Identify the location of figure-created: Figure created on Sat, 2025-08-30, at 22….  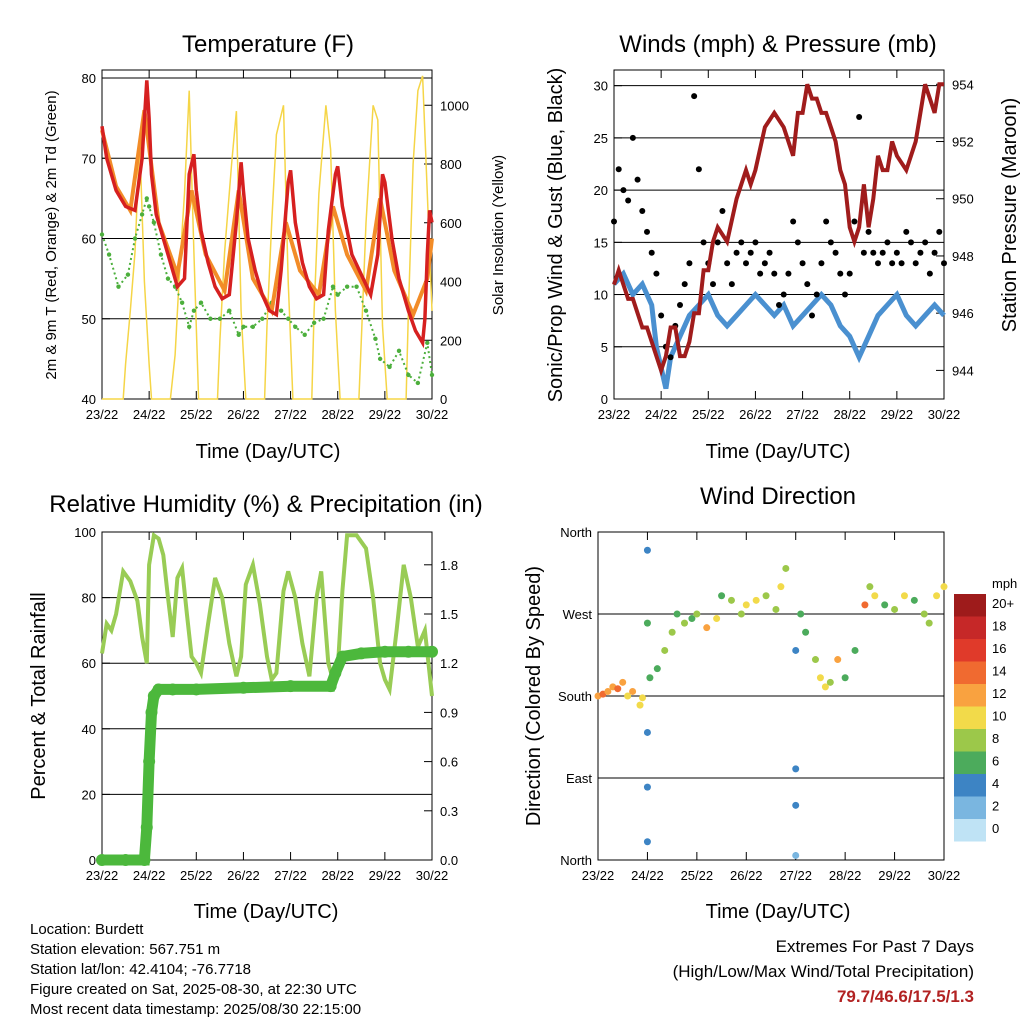
(193, 989).